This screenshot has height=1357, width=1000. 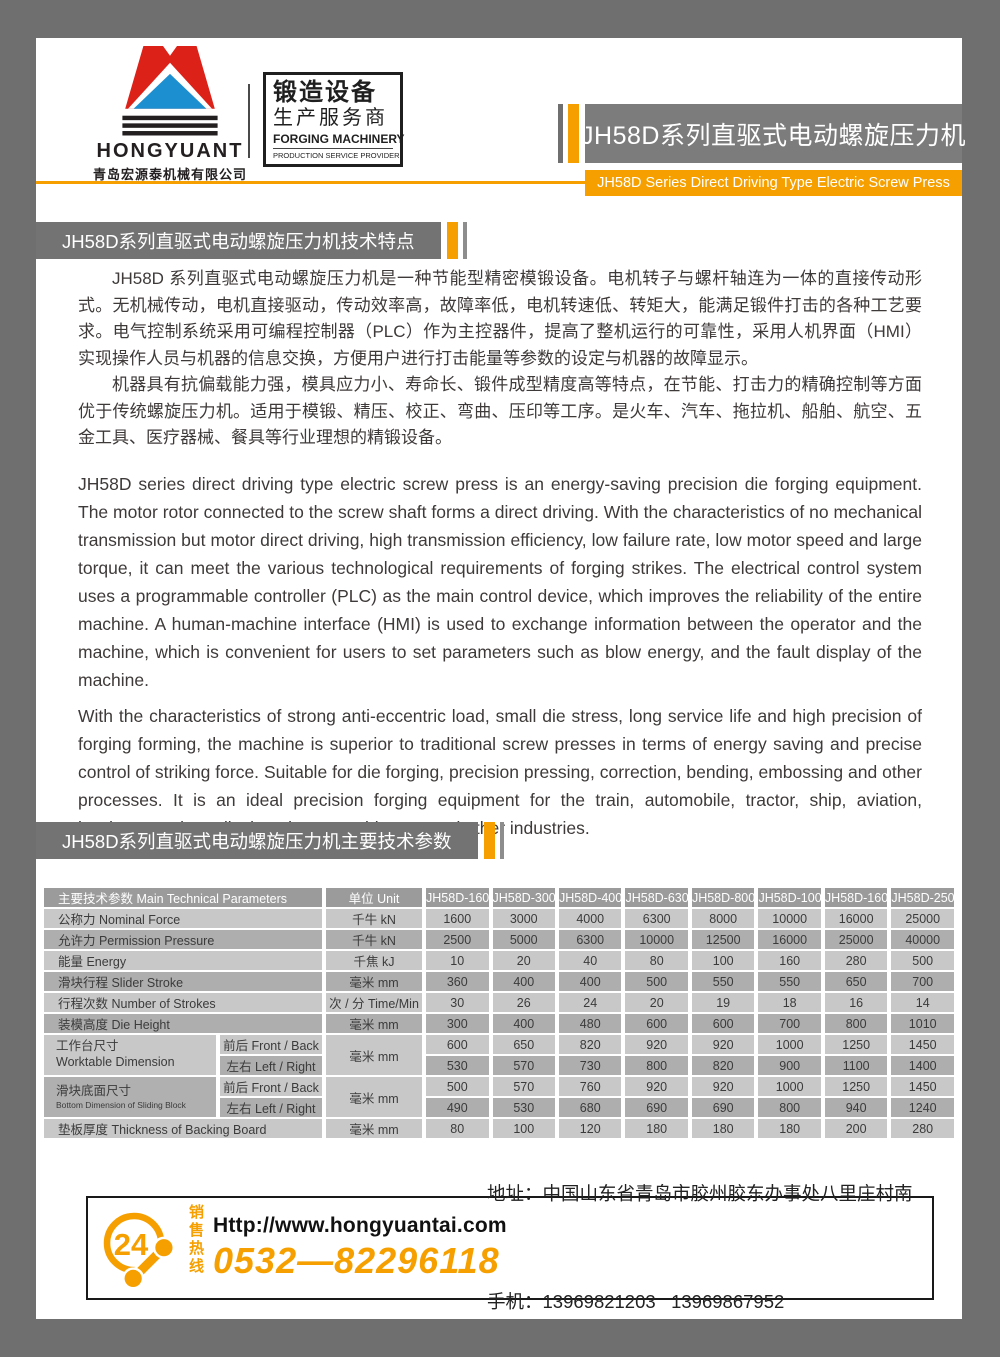 What do you see at coordinates (374, 918) in the screenshot?
I see `param-unit: 千牛 kN` at bounding box center [374, 918].